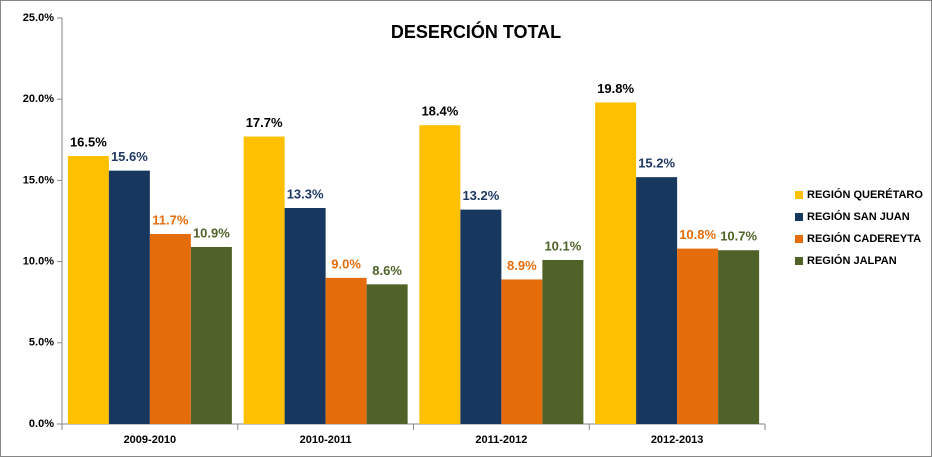  What do you see at coordinates (38, 180) in the screenshot?
I see `y-tick-label: 15.0%` at bounding box center [38, 180].